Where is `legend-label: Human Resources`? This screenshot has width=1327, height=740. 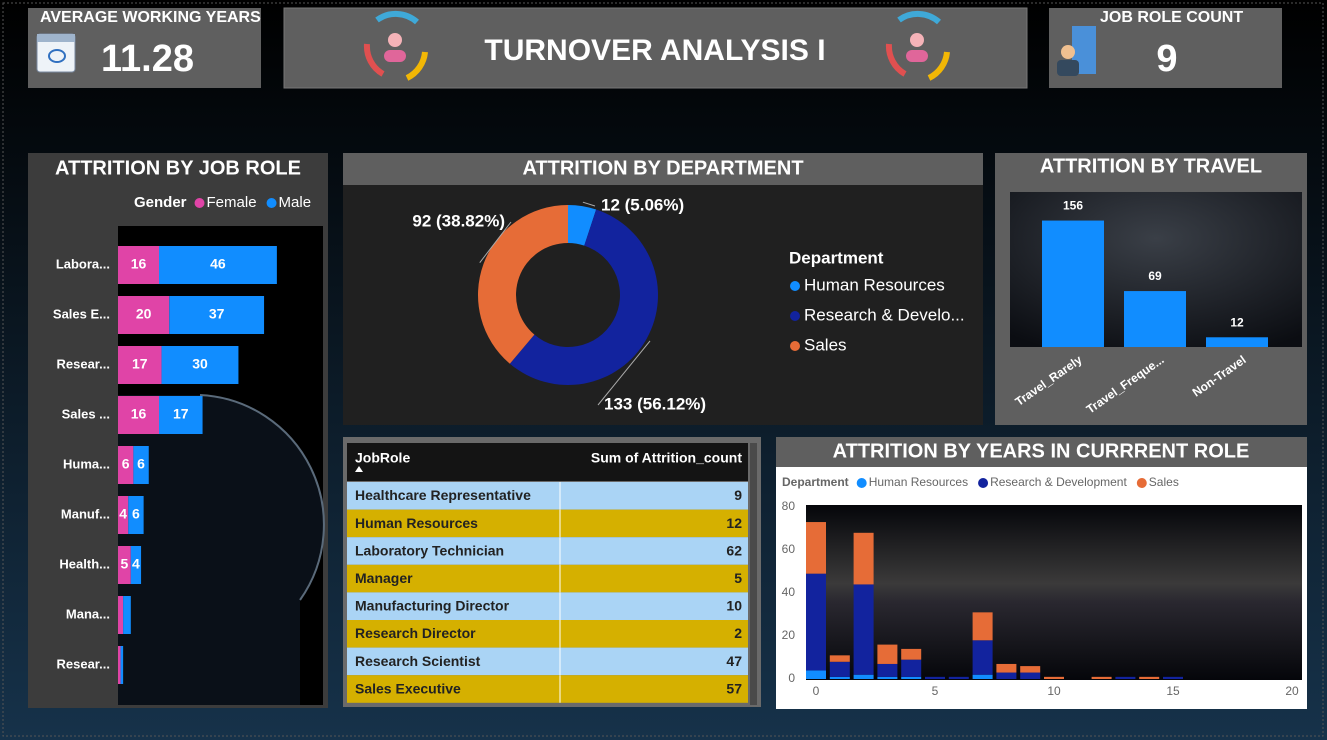
legend-label: Human Resources is located at coordinates (918, 482).